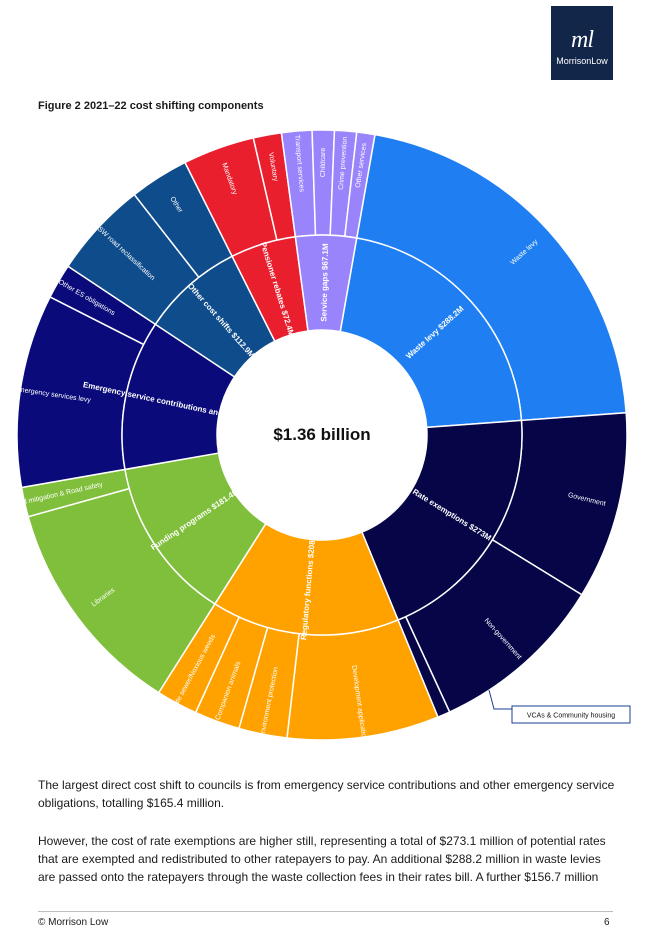 This screenshot has width=645, height=936. I want to click on inner-label-service-gaps-67-1m: Service gaps $67.1M, so click(324, 282).